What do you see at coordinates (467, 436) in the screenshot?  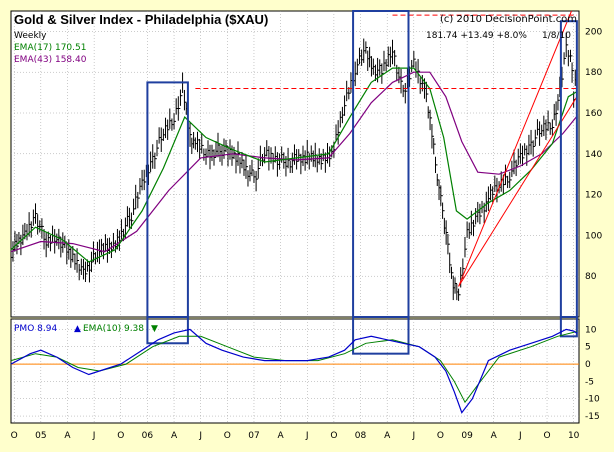 I see `x-tick-label: 09` at bounding box center [467, 436].